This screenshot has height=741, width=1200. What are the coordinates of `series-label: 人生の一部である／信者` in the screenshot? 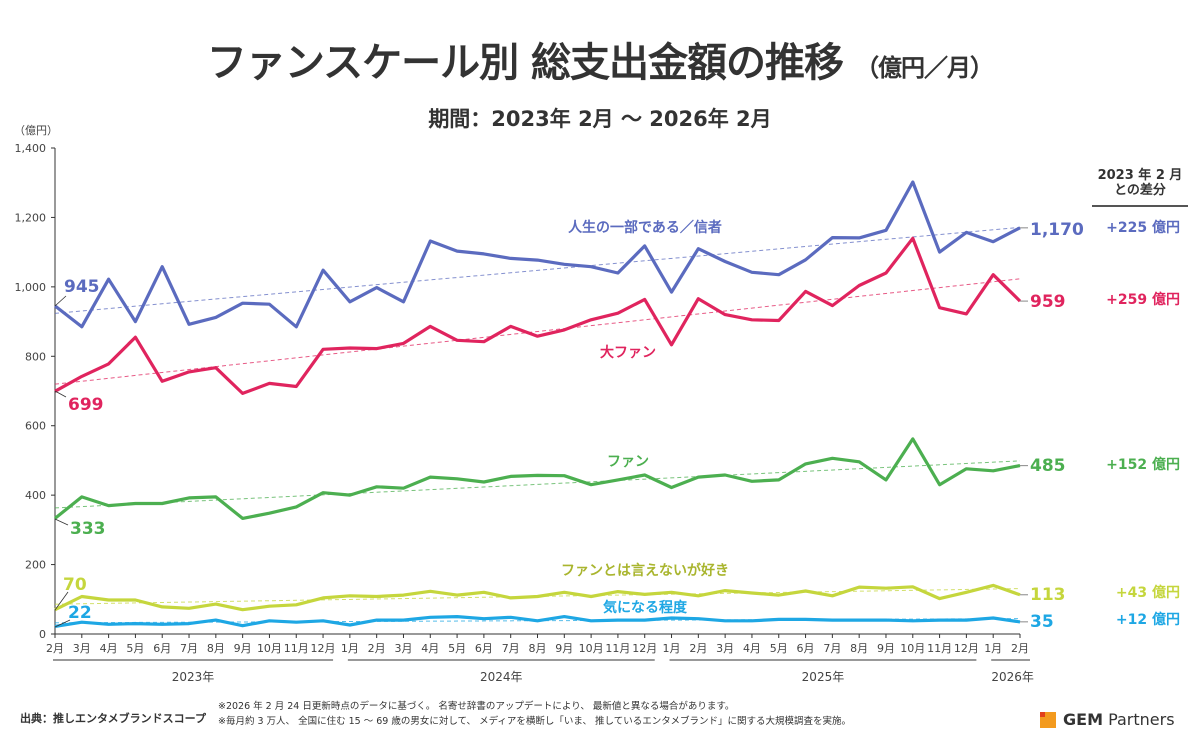 It's located at (645, 227).